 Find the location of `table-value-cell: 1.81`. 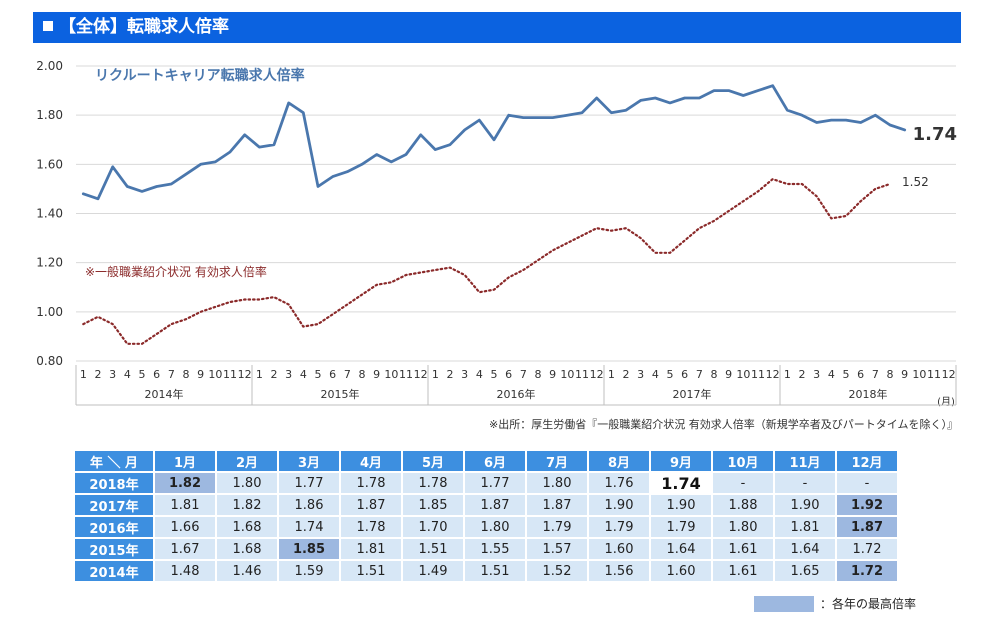

table-value-cell: 1.81 is located at coordinates (805, 527).